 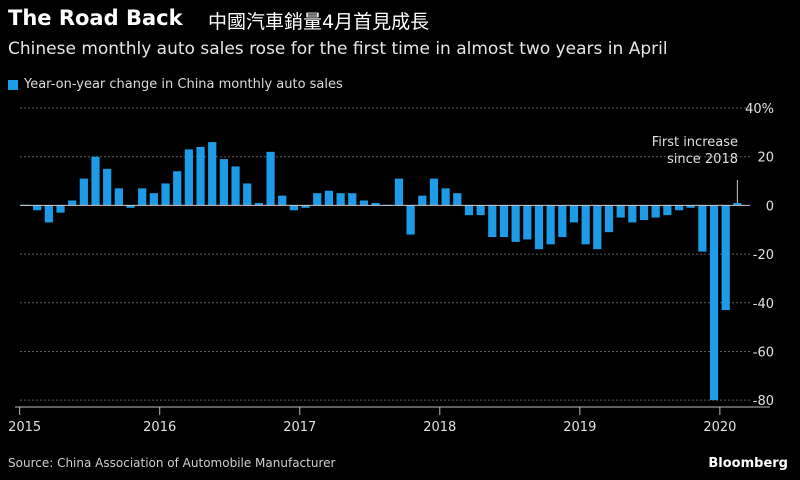 I want to click on x-tick-label: 2015, so click(x=24, y=427).